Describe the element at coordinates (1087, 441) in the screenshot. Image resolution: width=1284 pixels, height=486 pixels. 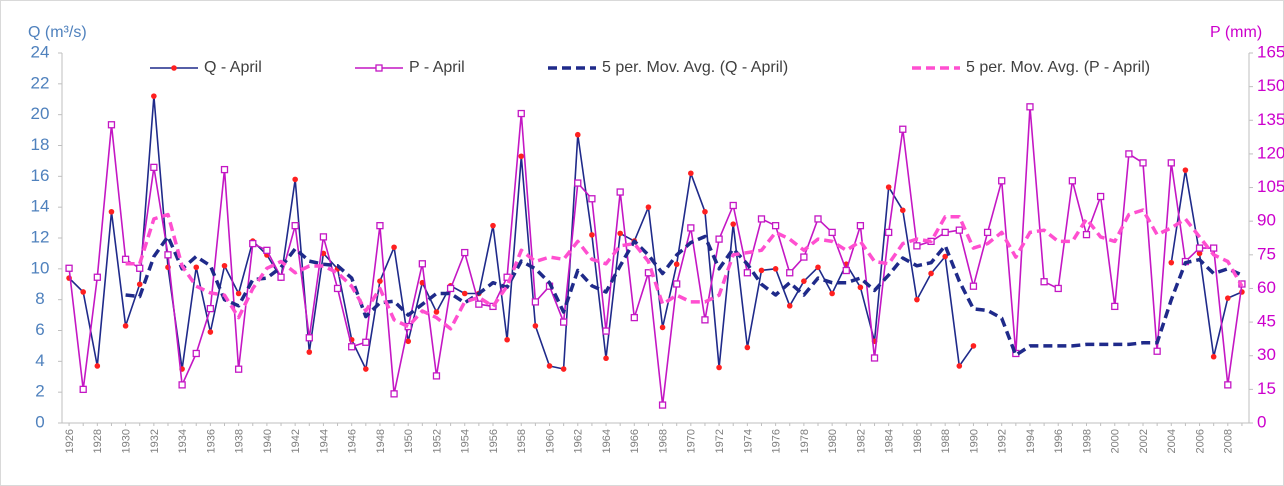
I see `x-tick-label: 1998` at that location.